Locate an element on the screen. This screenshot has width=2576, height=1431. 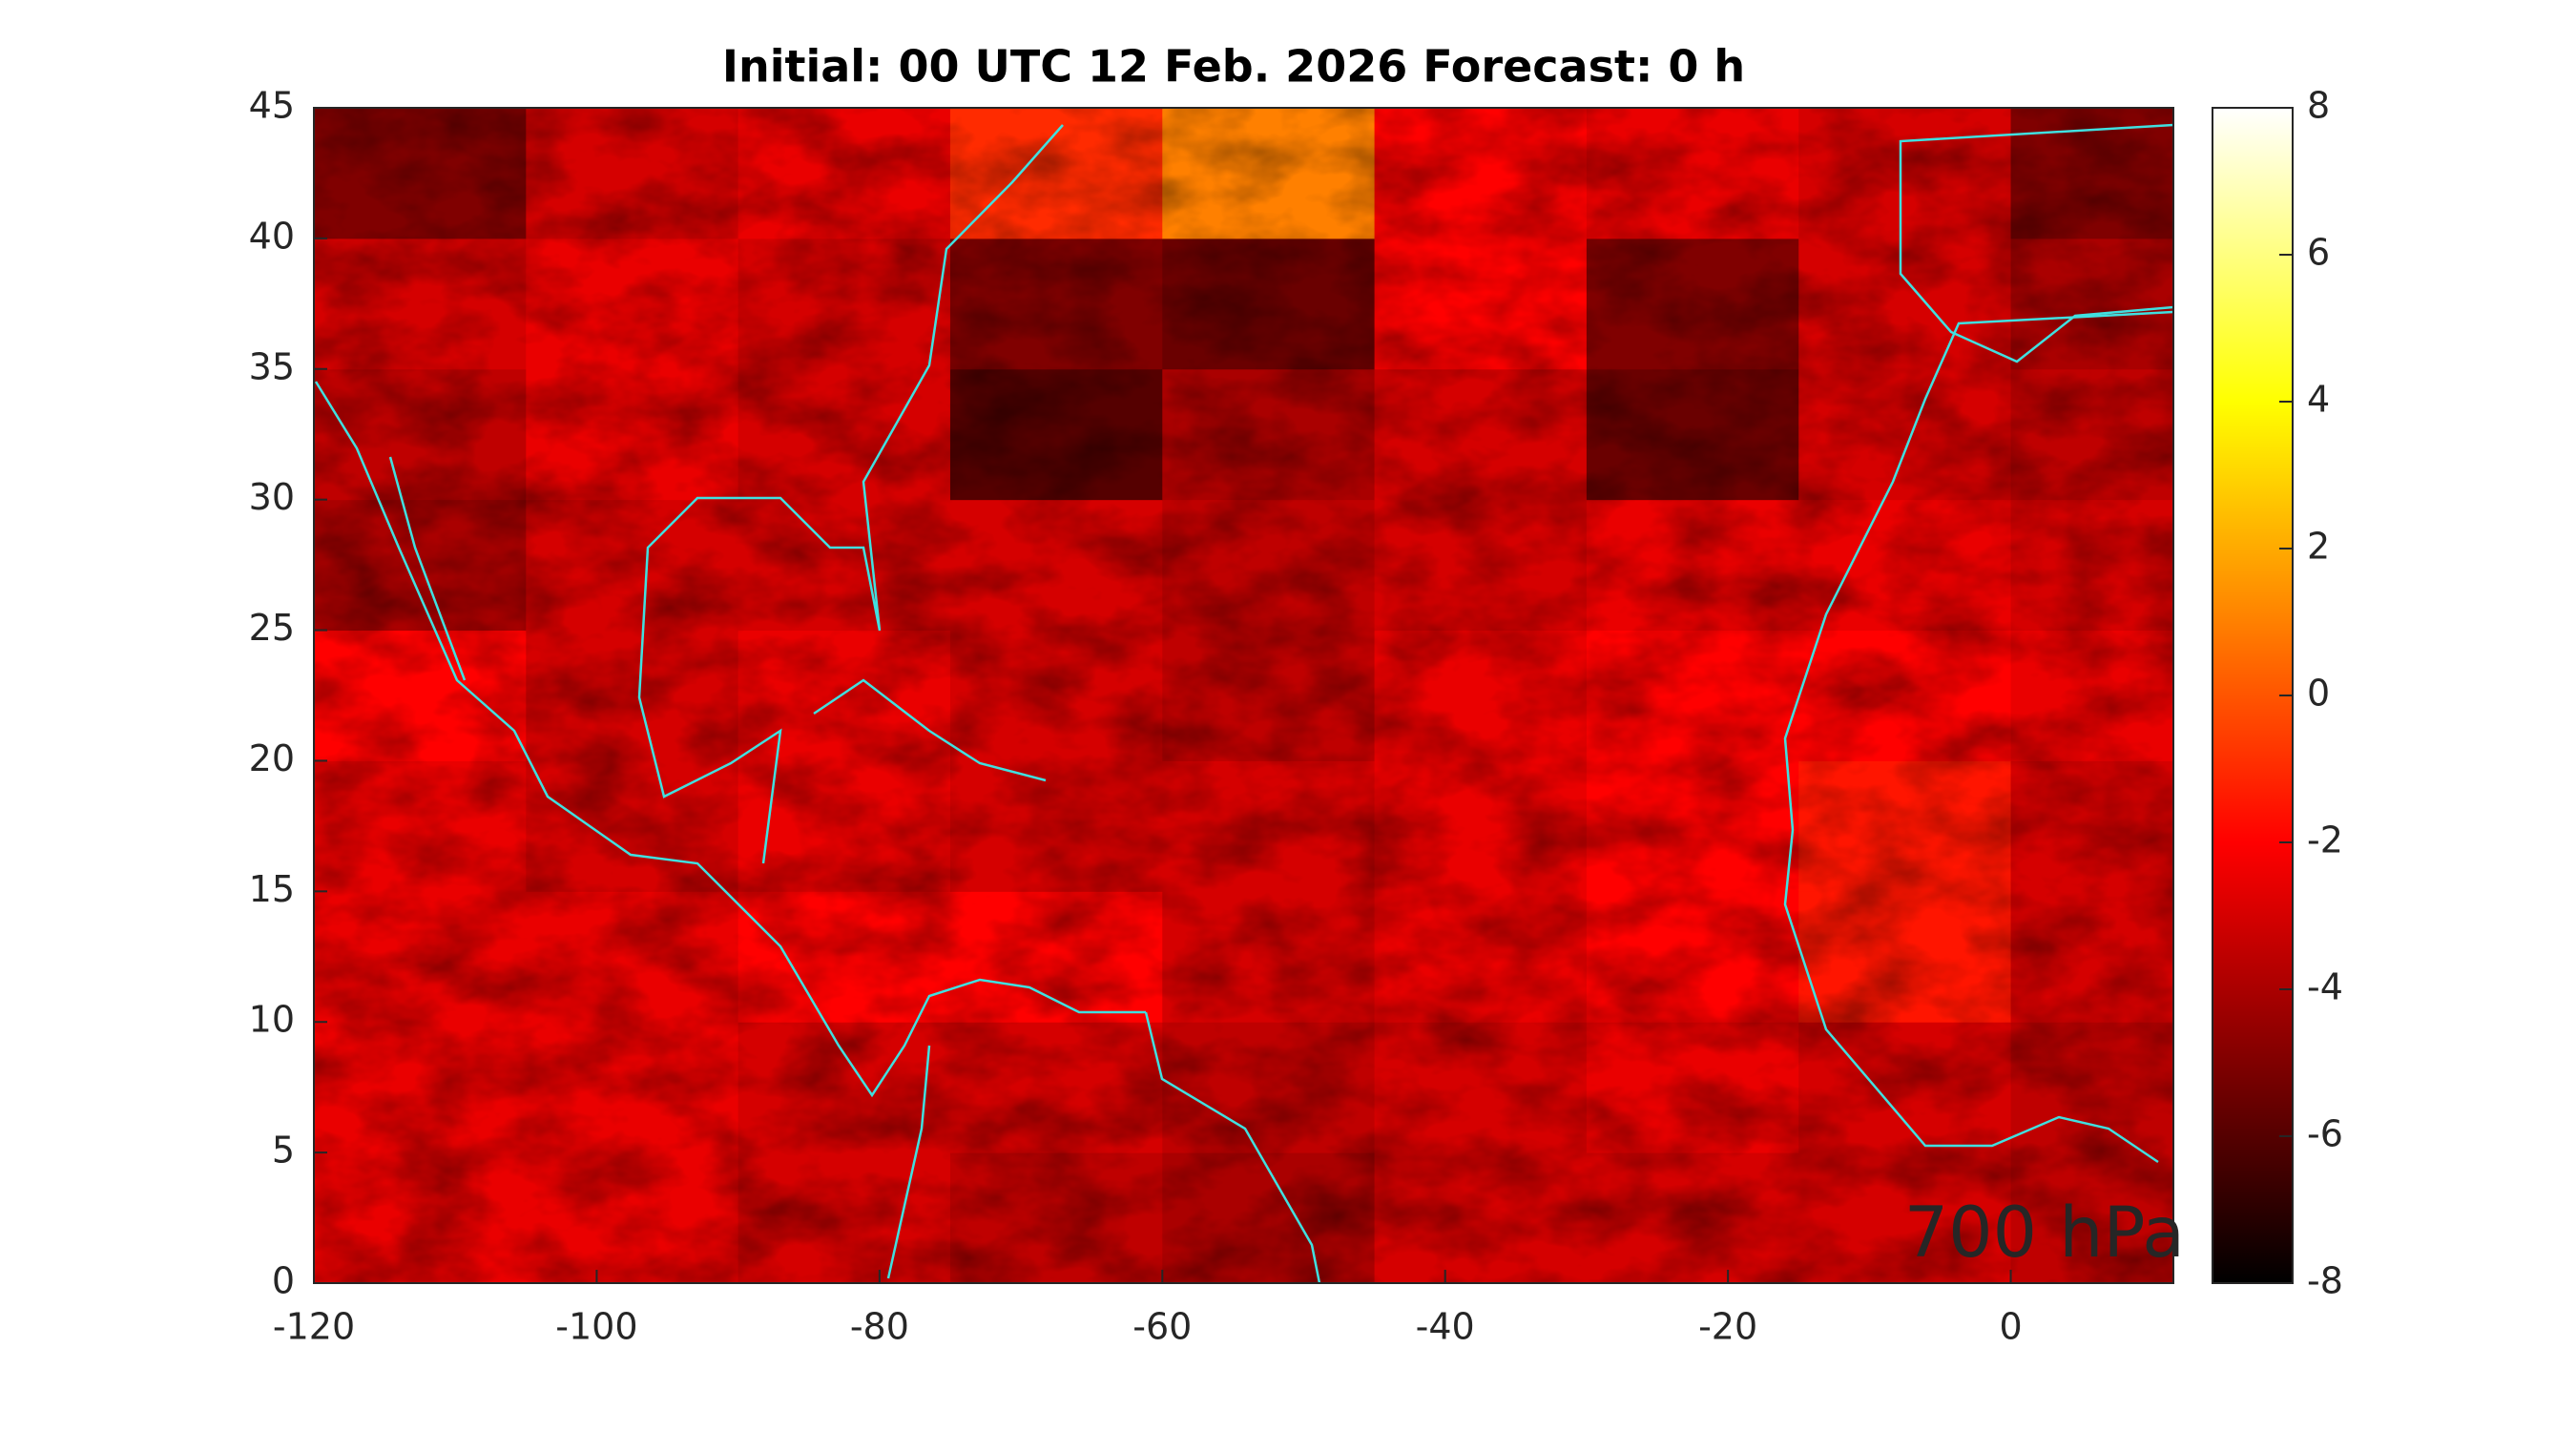
colorbar-tick-label: 6 is located at coordinates (2318, 253).